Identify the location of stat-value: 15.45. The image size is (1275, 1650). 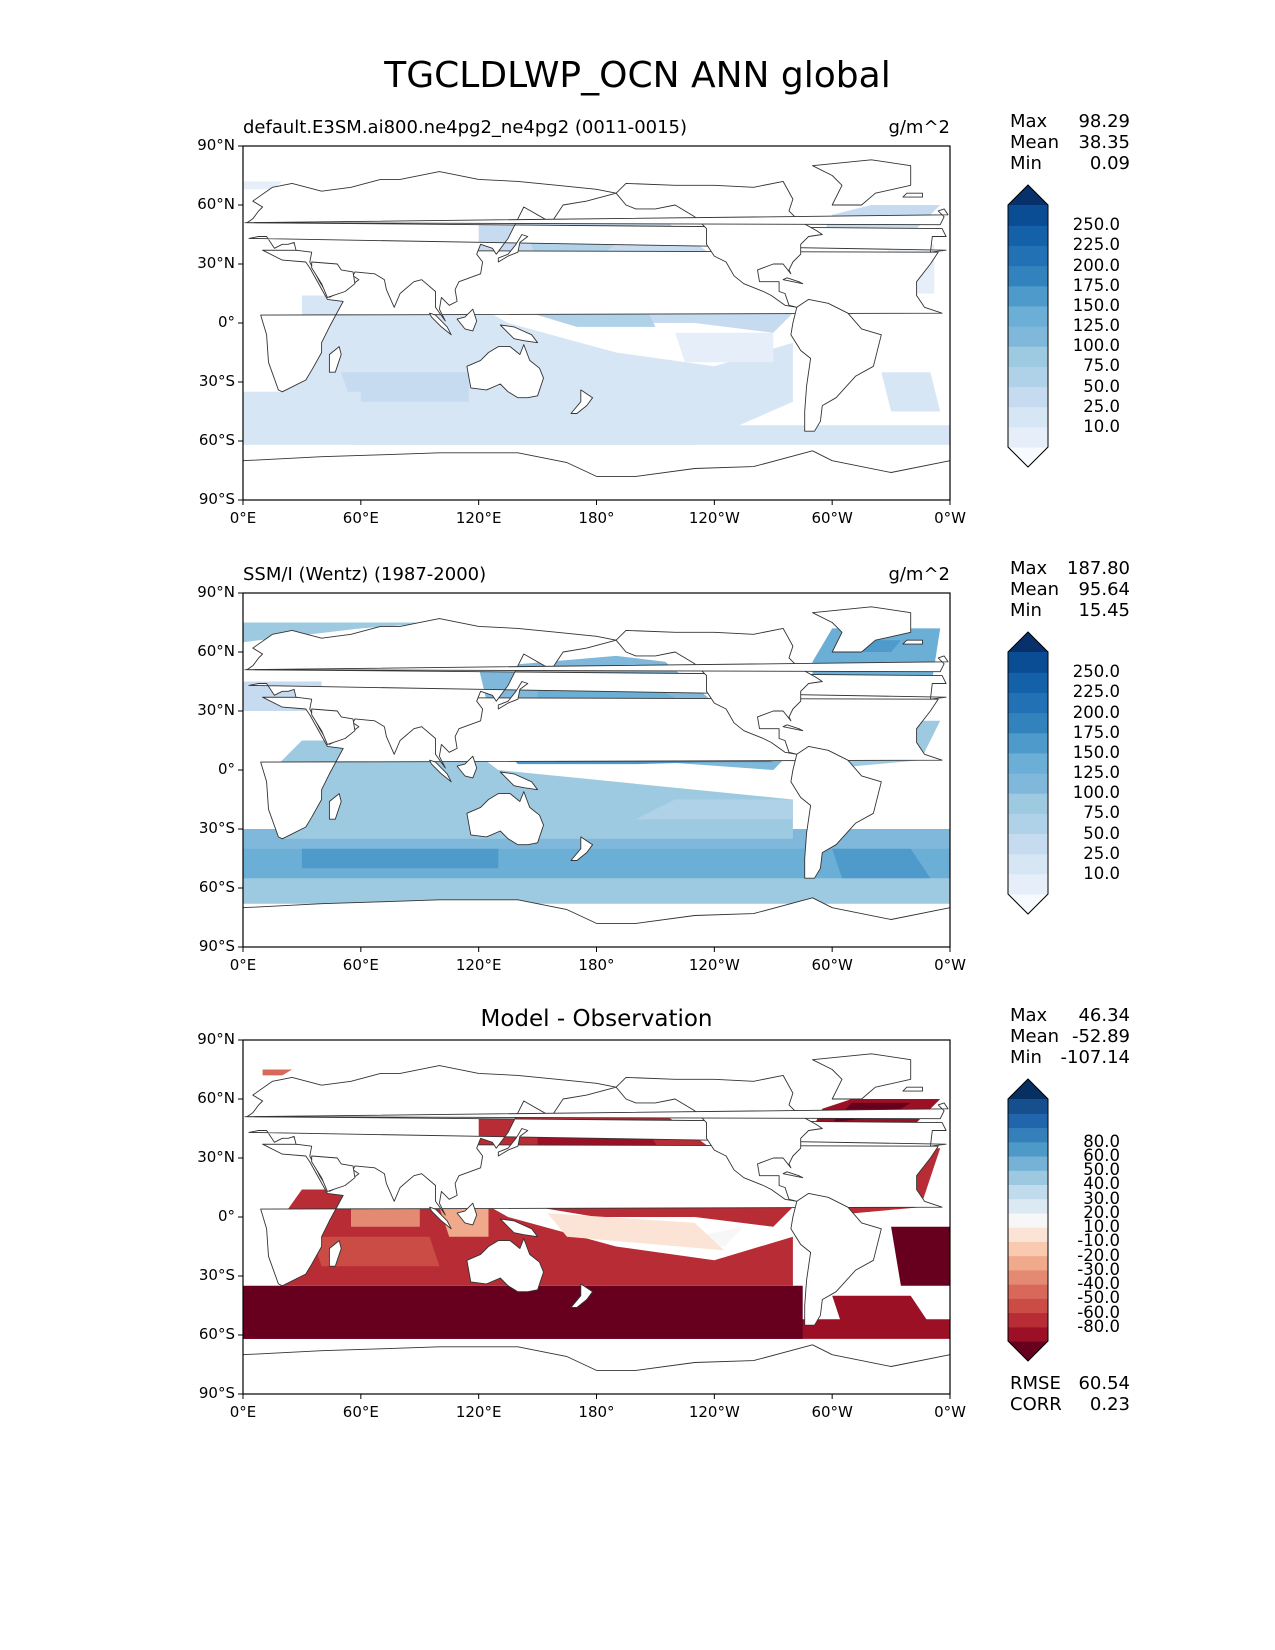
(1104, 610).